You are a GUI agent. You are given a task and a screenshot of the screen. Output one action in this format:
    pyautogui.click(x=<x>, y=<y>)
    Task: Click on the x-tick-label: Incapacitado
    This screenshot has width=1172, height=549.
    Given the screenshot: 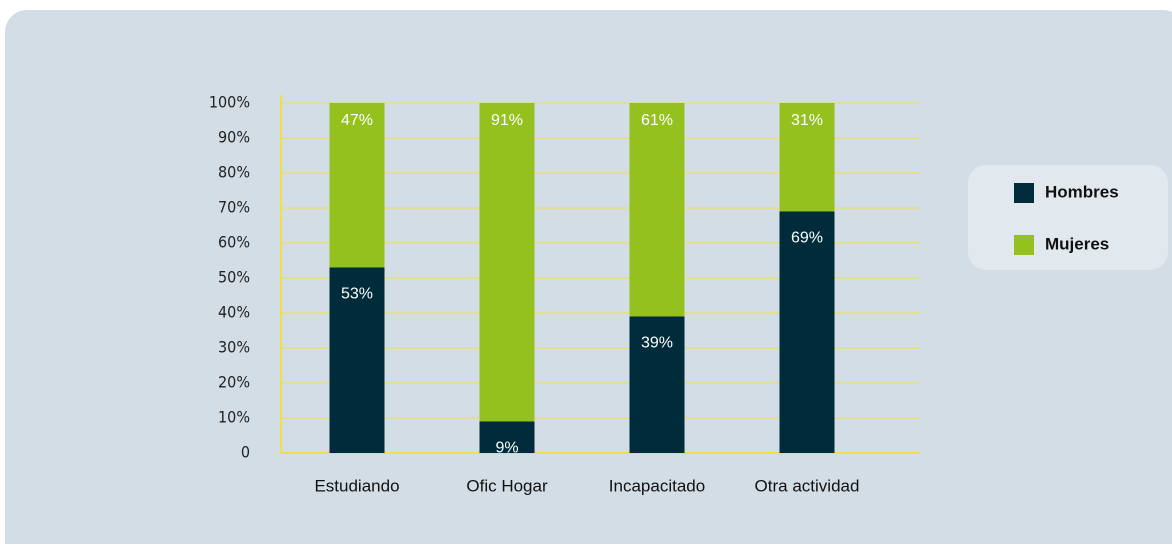 What is the action you would take?
    pyautogui.click(x=657, y=485)
    